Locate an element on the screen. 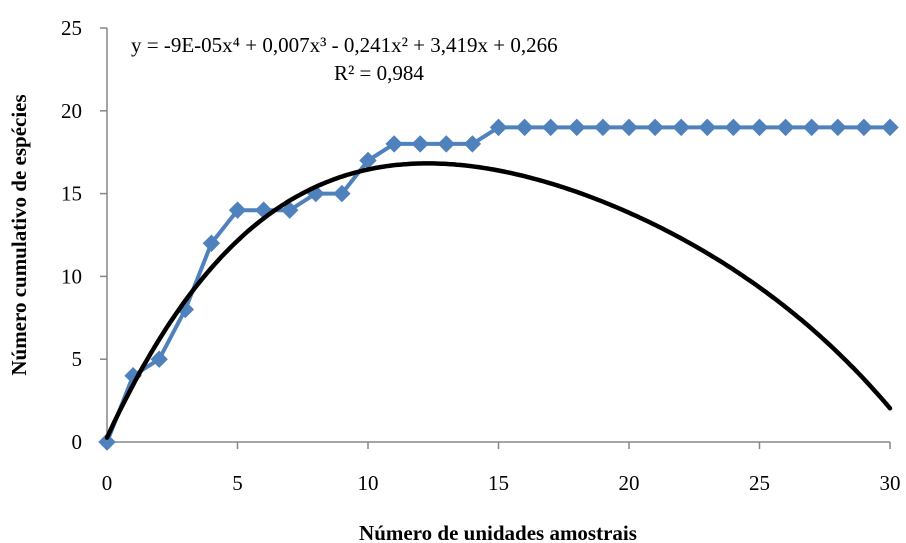 This screenshot has height=543, width=906. y-tick-label: 15 is located at coordinates (71, 194).